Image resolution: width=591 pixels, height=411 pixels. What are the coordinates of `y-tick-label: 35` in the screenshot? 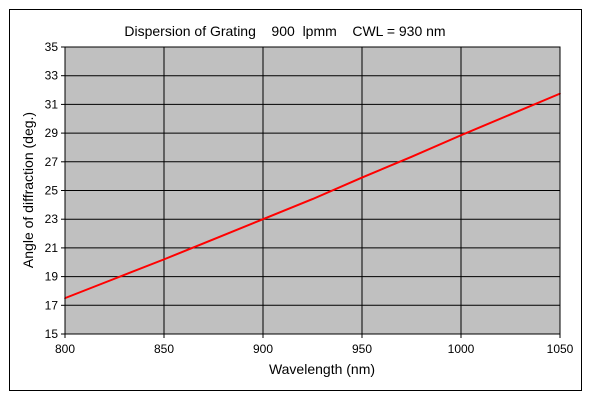 It's located at (52, 47).